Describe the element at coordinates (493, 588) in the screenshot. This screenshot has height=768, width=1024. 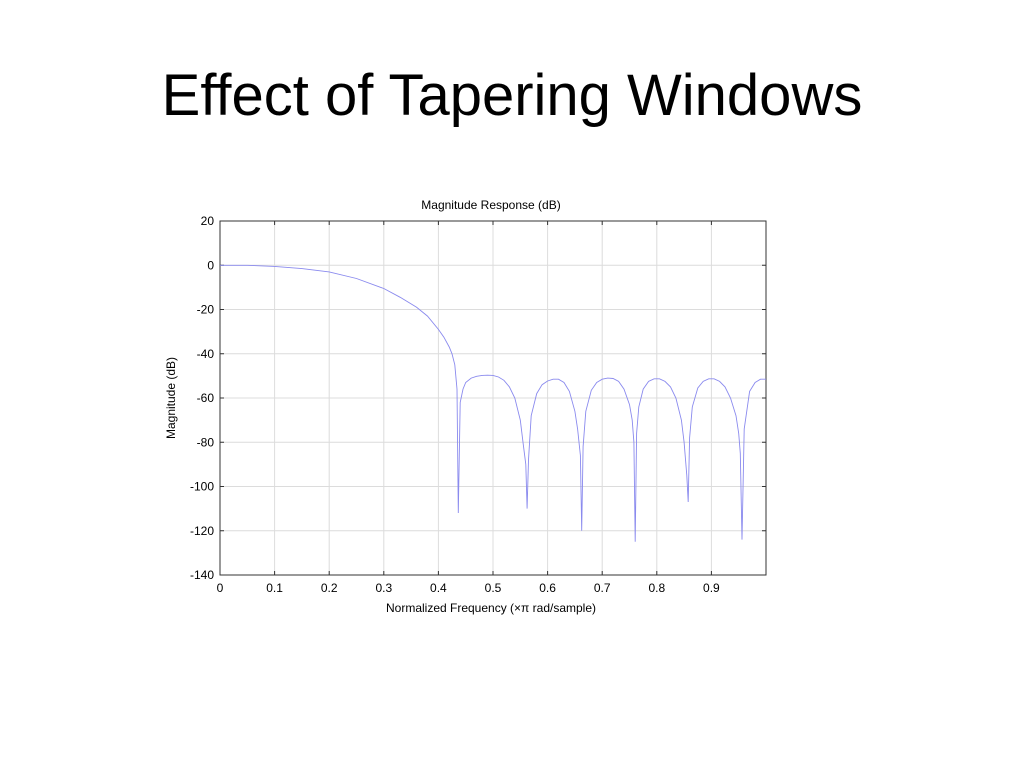
I see `x-tick-label: 0.5` at that location.